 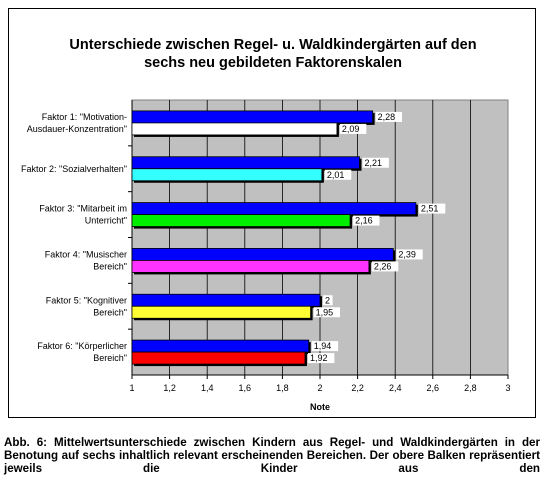 What do you see at coordinates (433, 388) in the screenshot?
I see `x-tick-label: 2,6` at bounding box center [433, 388].